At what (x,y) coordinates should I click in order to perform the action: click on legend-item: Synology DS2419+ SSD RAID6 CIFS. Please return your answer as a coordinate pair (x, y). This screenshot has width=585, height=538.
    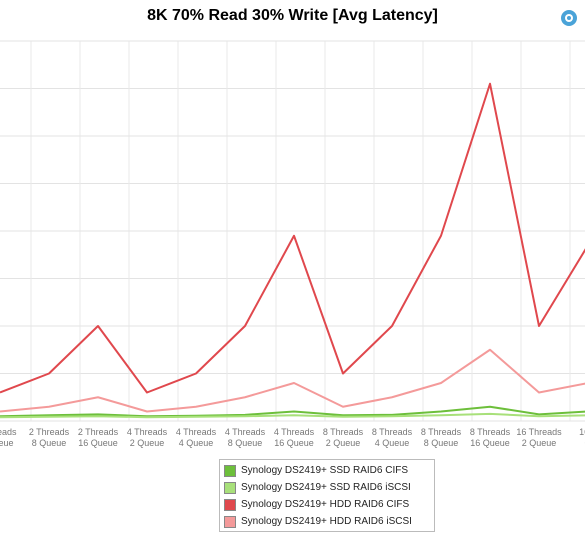
    Looking at the image, I should click on (327, 470).